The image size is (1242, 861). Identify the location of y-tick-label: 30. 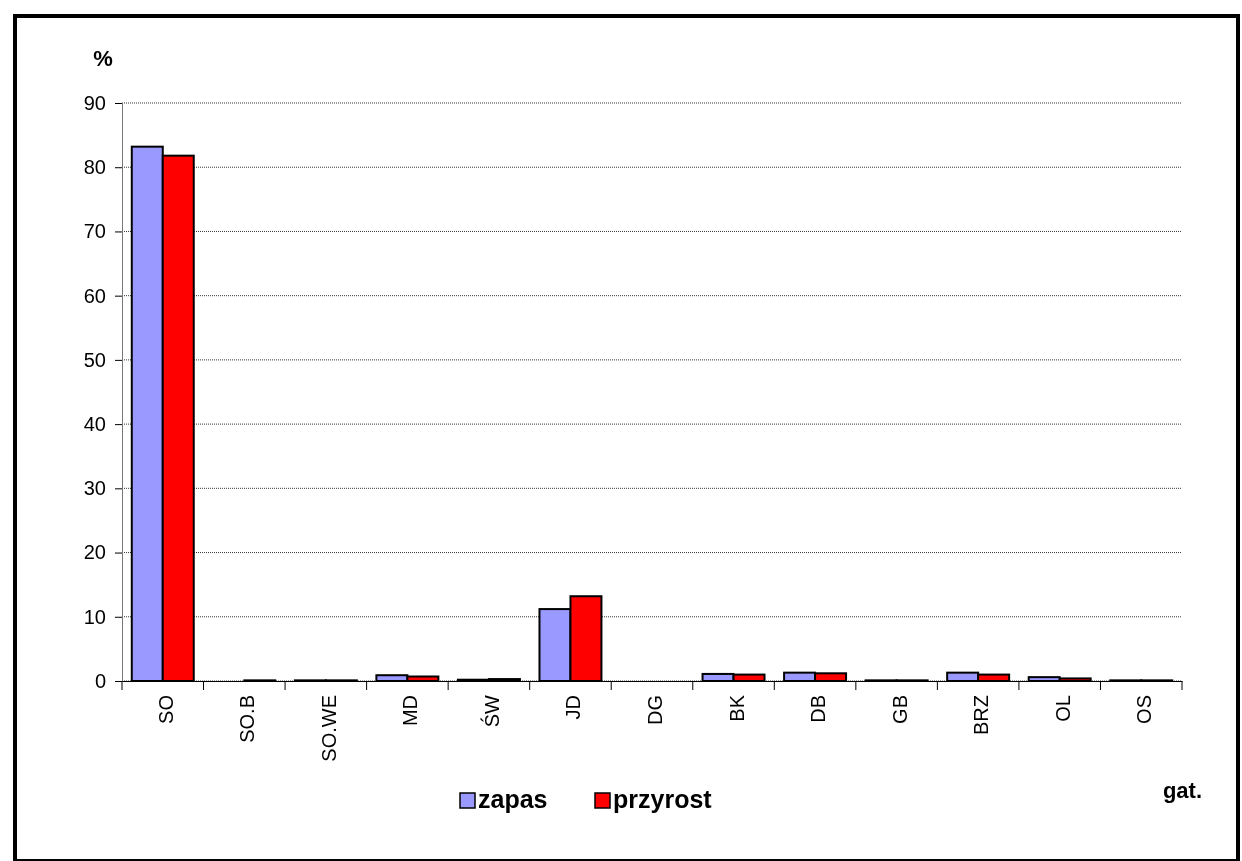
(94, 488).